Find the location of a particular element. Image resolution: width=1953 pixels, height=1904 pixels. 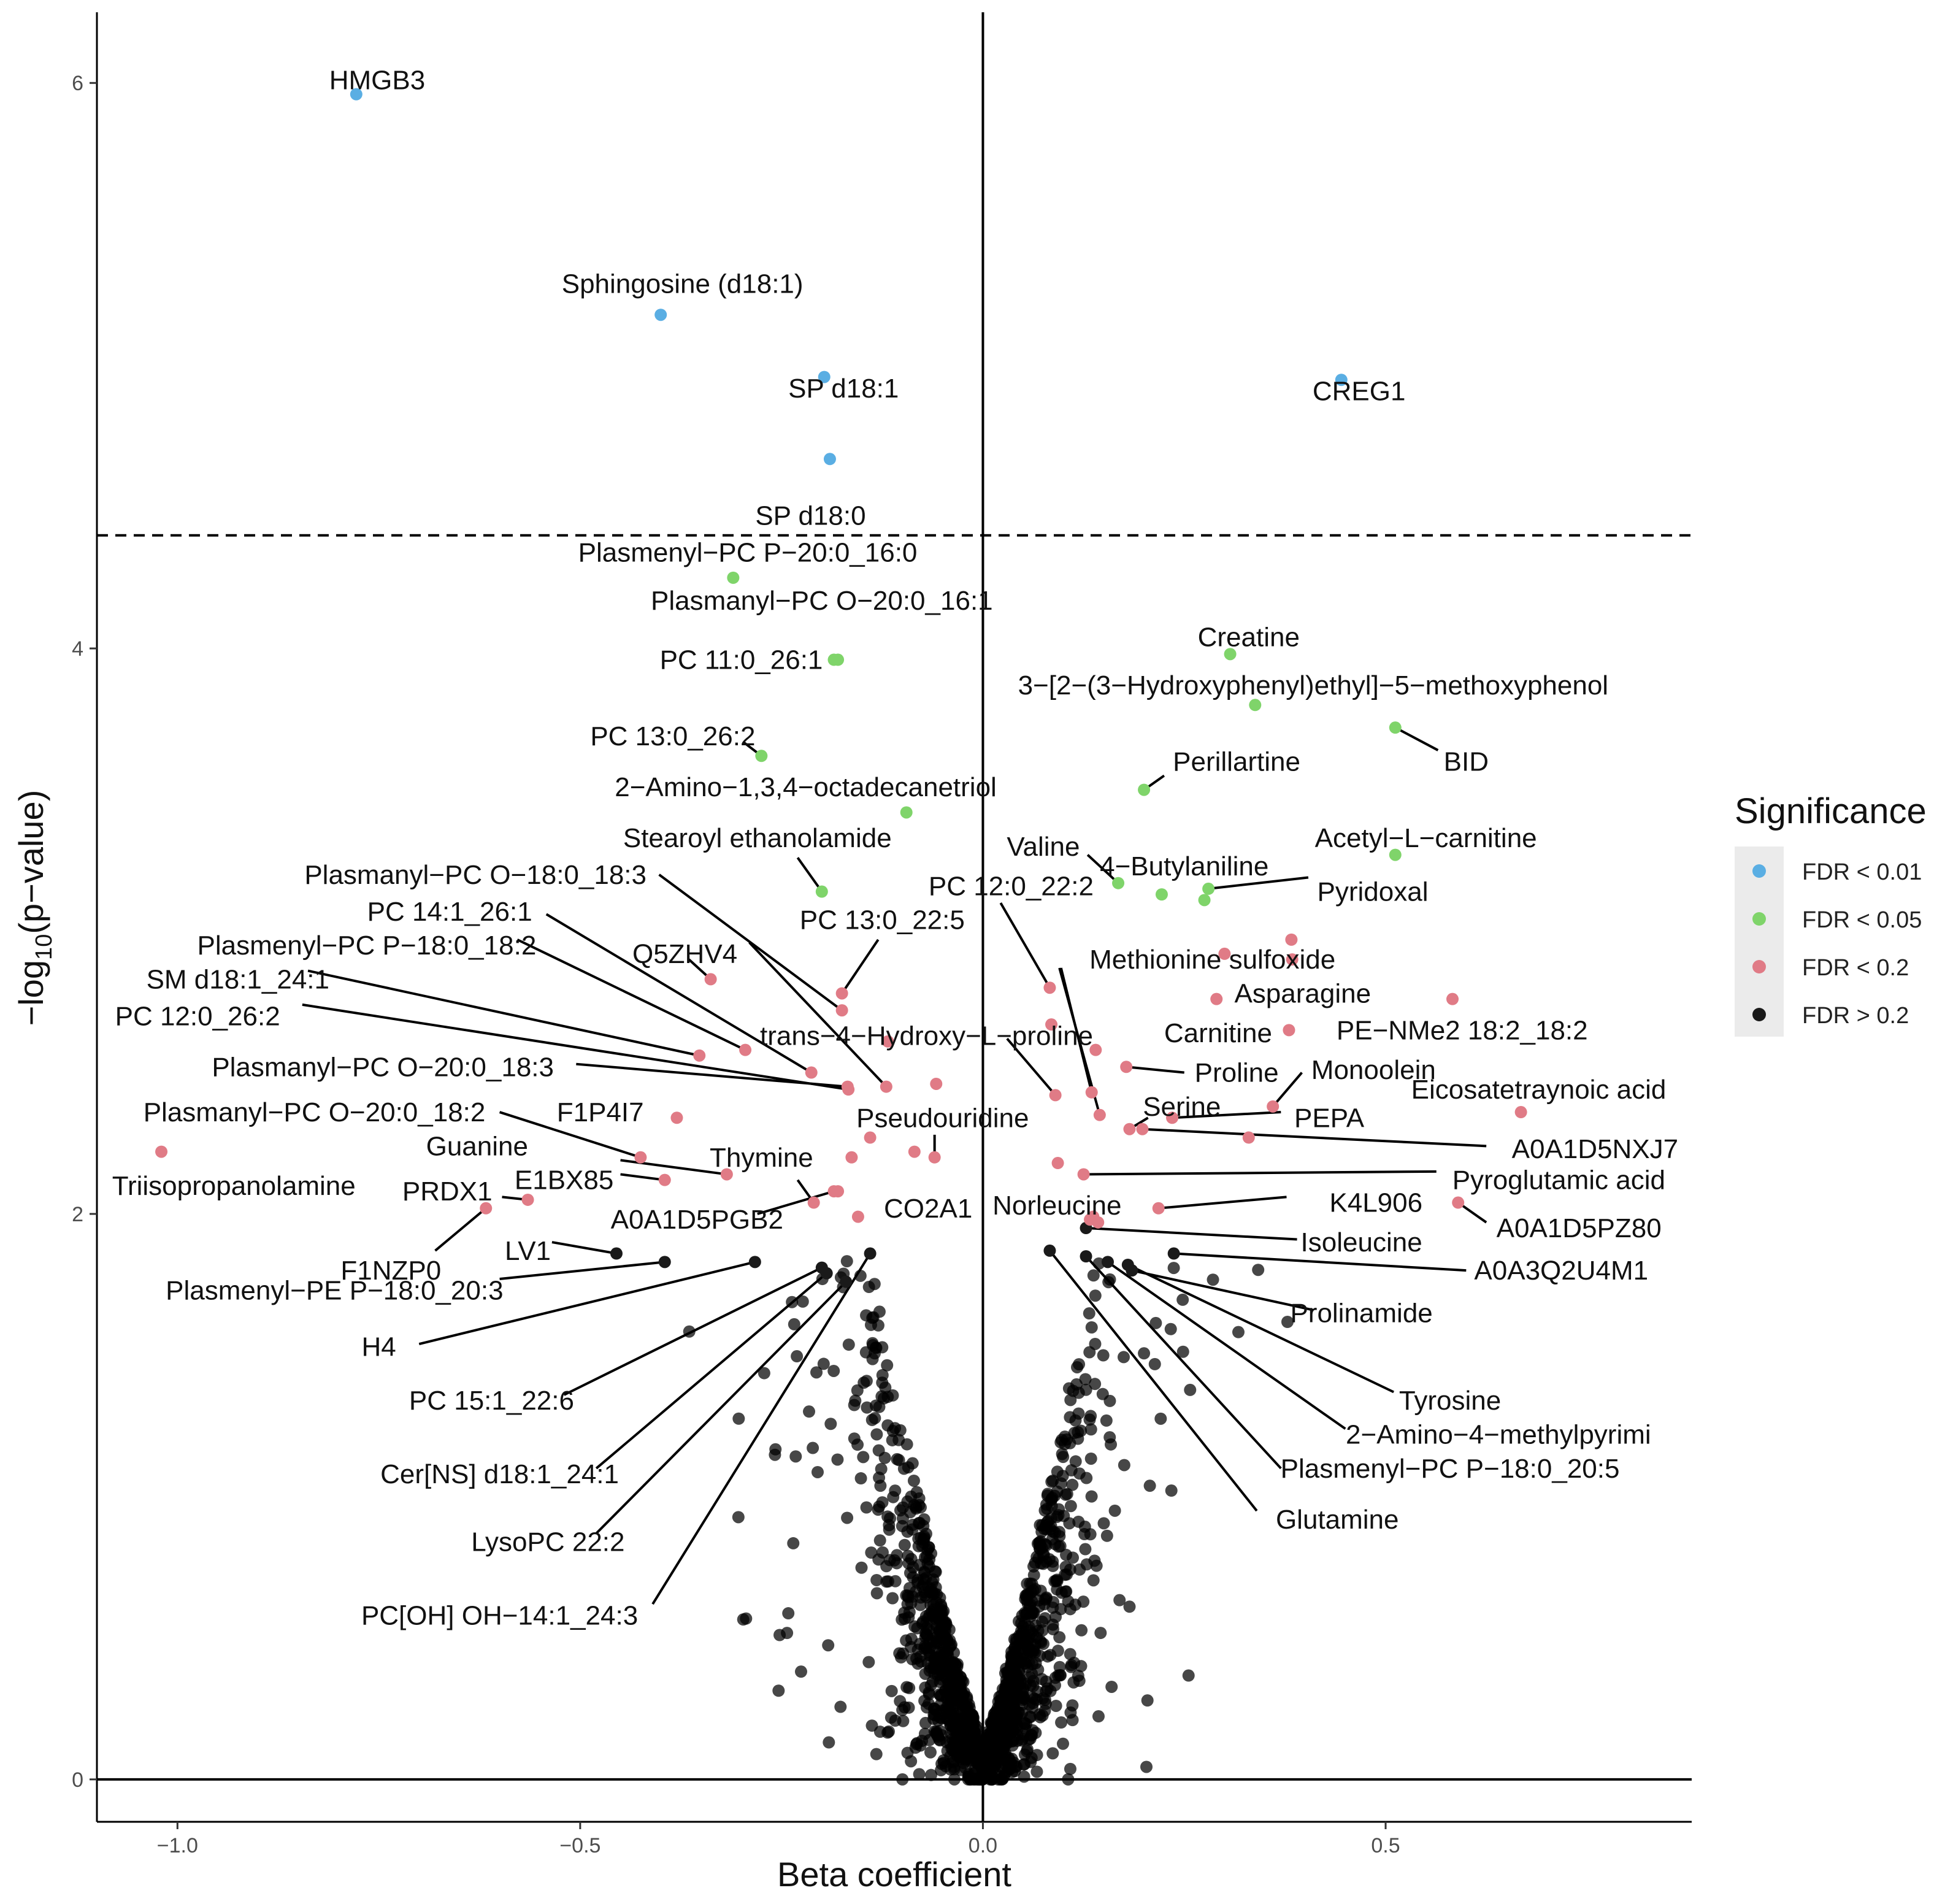

x-tick-label: 0.5 is located at coordinates (1385, 1845).